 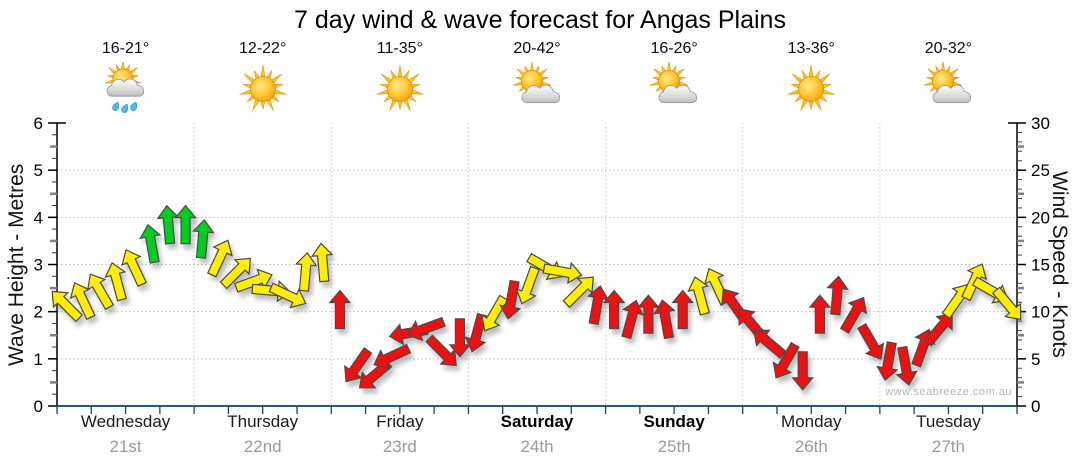 I want to click on wave-height-tick-label: 2, so click(x=38, y=312).